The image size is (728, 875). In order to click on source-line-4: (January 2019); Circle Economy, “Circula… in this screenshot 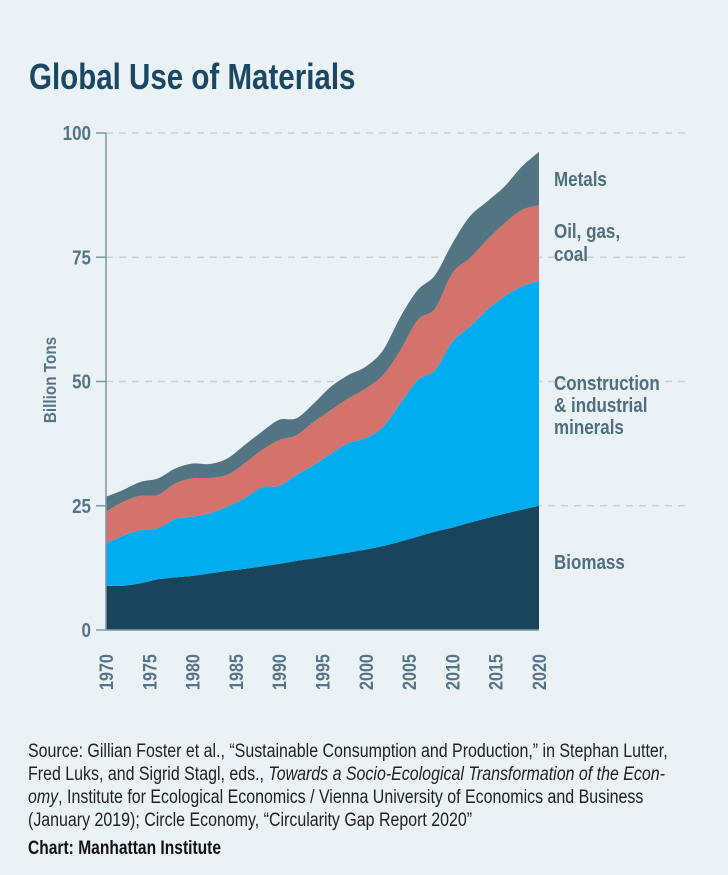, I will do `click(250, 820)`.